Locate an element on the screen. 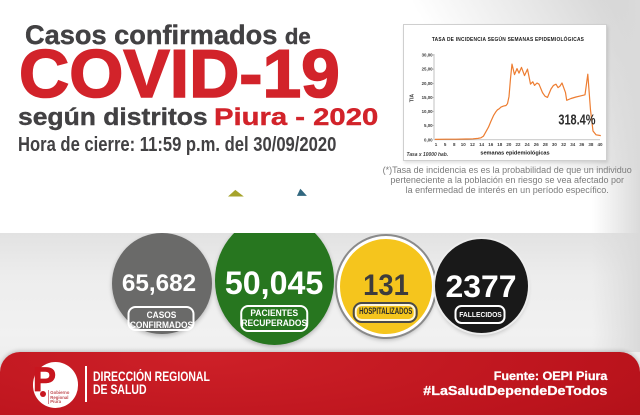 The height and width of the screenshot is (415, 640). svg-text: 26 is located at coordinates (537, 144).